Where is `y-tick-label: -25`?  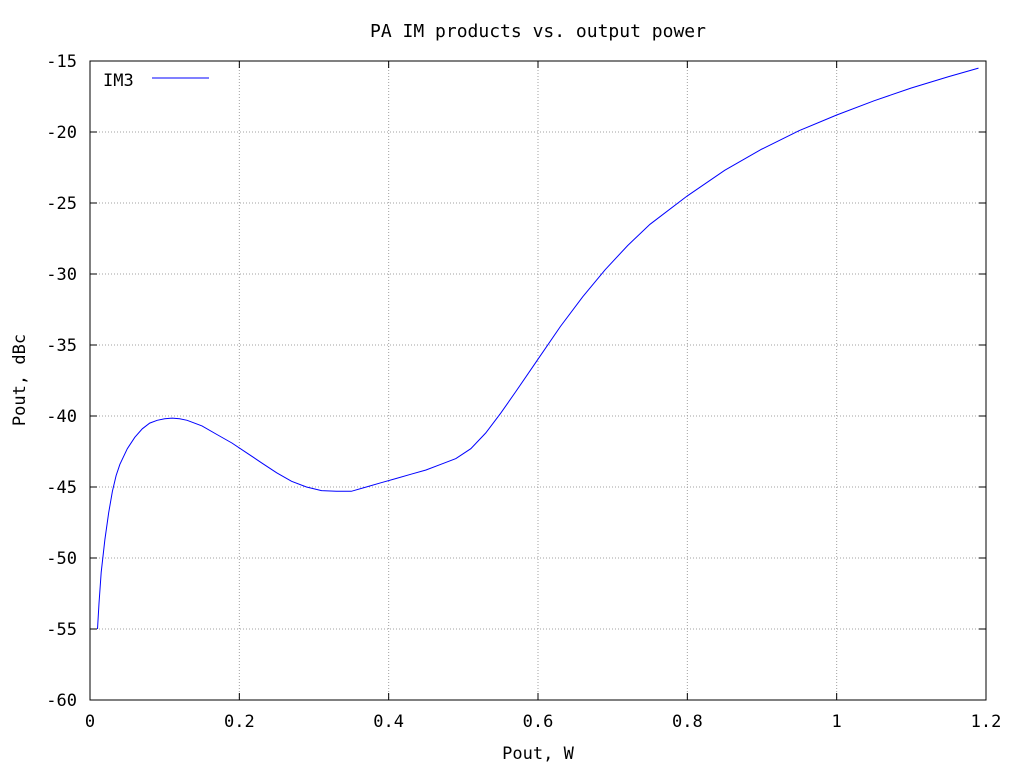 y-tick-label: -25 is located at coordinates (61, 204).